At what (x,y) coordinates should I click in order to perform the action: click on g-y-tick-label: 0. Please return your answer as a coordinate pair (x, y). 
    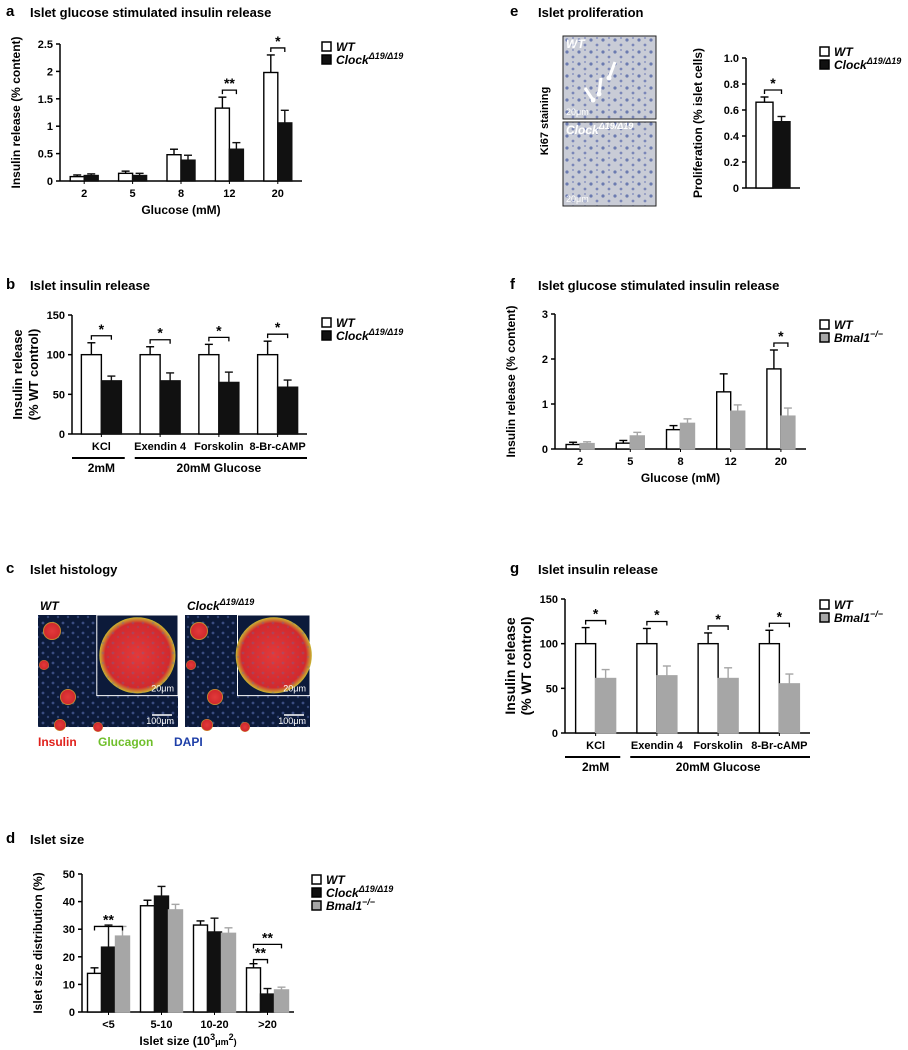
    Looking at the image, I should click on (555, 734).